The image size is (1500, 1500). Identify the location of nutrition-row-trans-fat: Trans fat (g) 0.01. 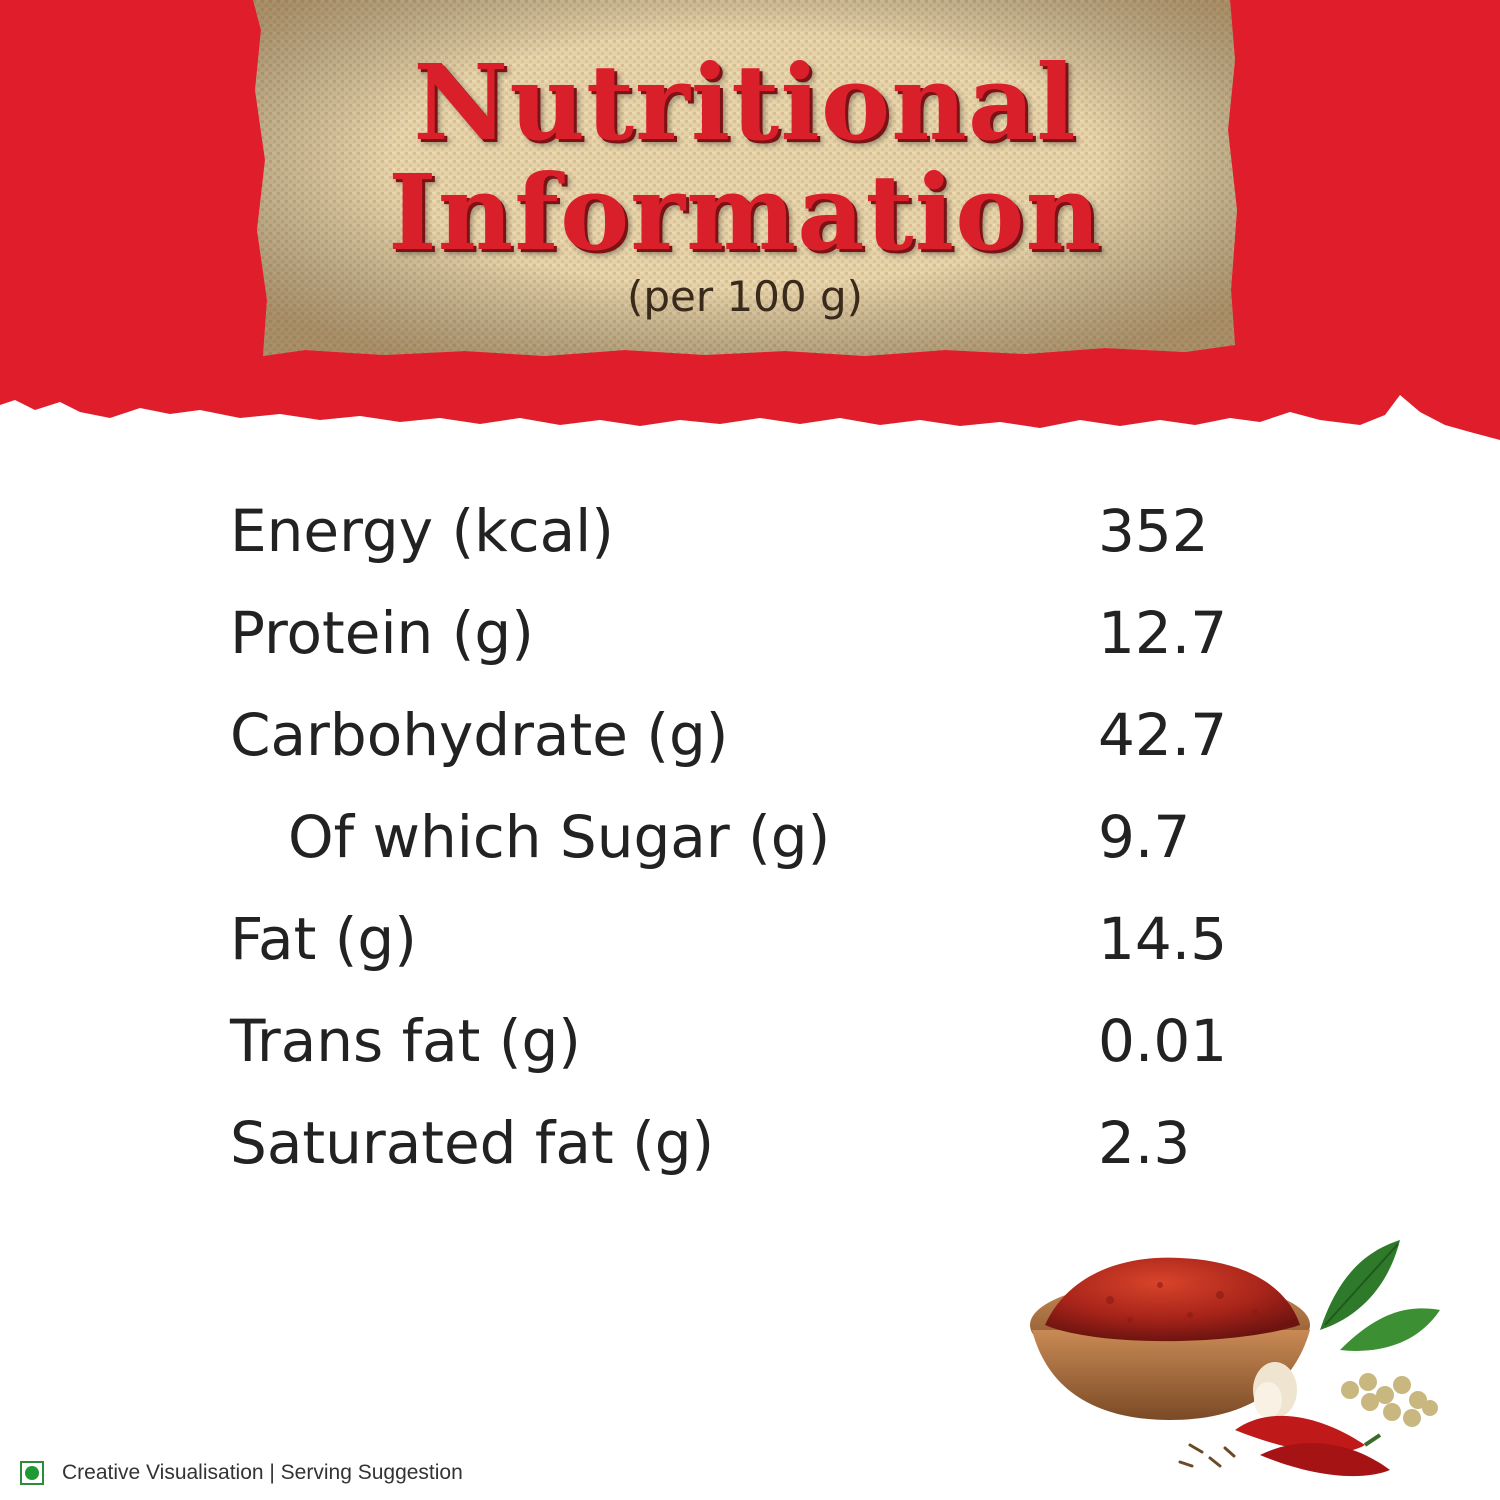
(780, 1041).